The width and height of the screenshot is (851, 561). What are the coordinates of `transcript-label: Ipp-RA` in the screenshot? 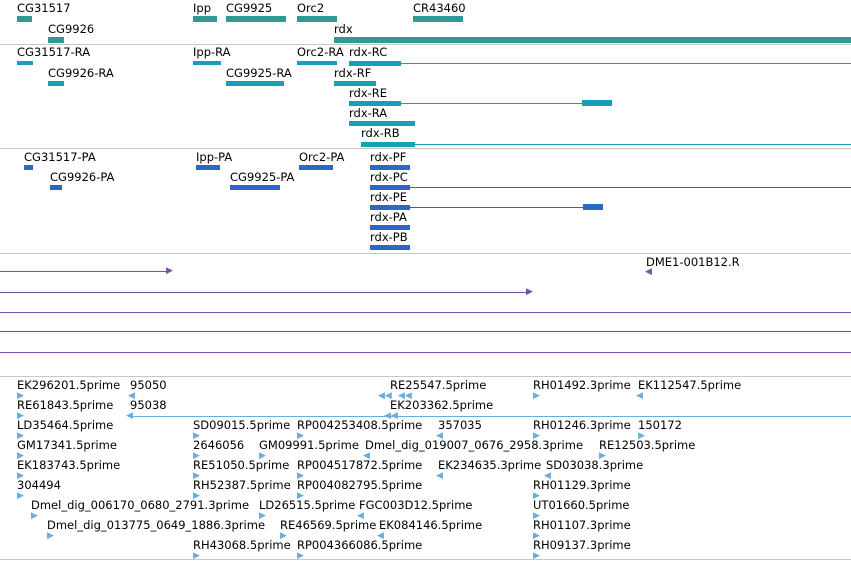 It's located at (212, 52).